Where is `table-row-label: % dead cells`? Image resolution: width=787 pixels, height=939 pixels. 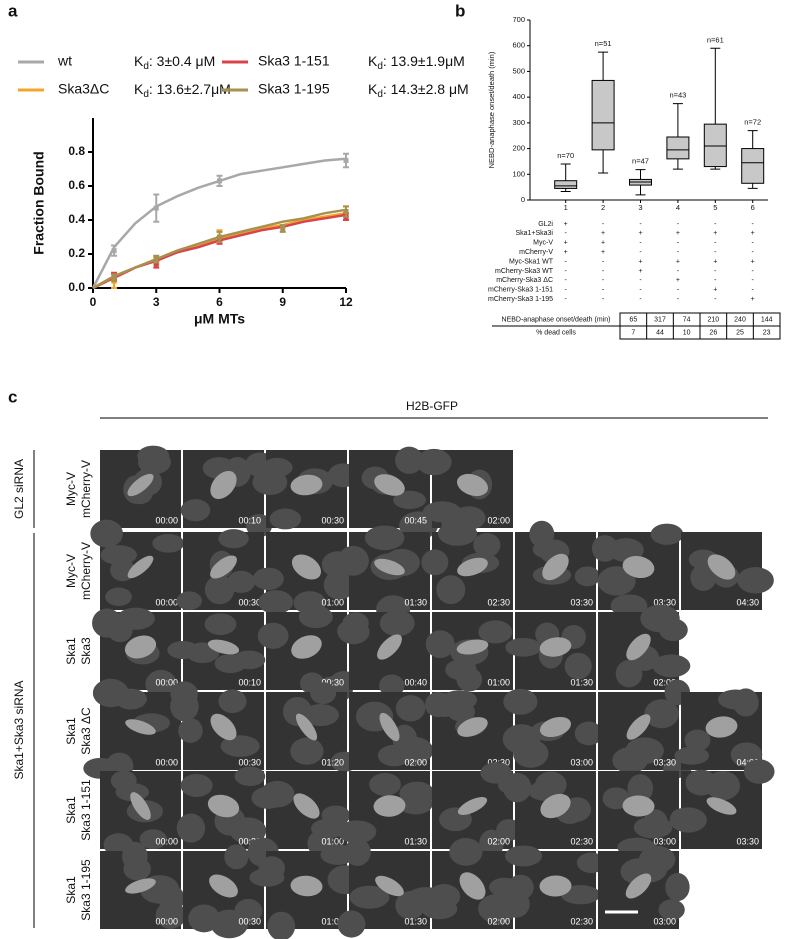
table-row-label: % dead cells is located at coordinates (556, 332).